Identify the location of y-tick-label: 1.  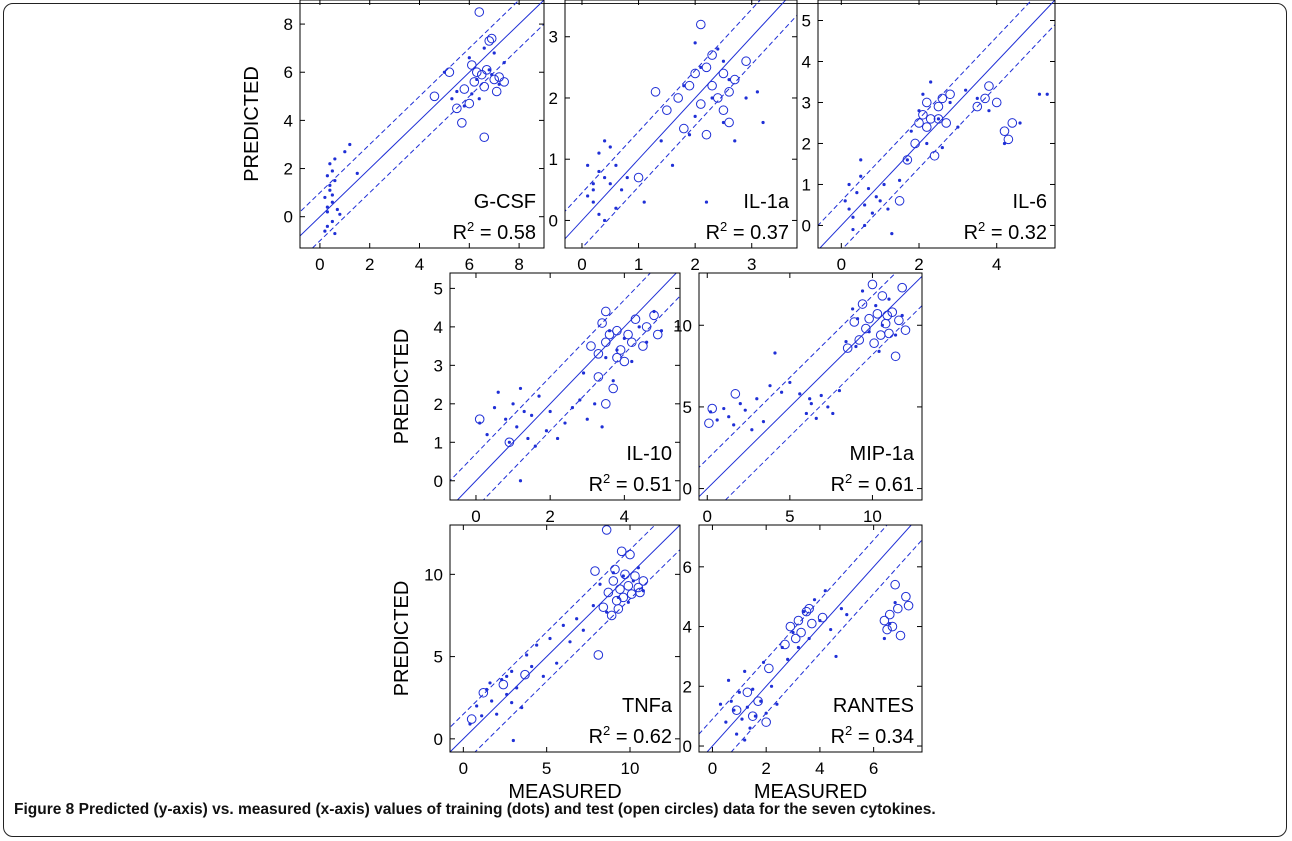
(806, 184).